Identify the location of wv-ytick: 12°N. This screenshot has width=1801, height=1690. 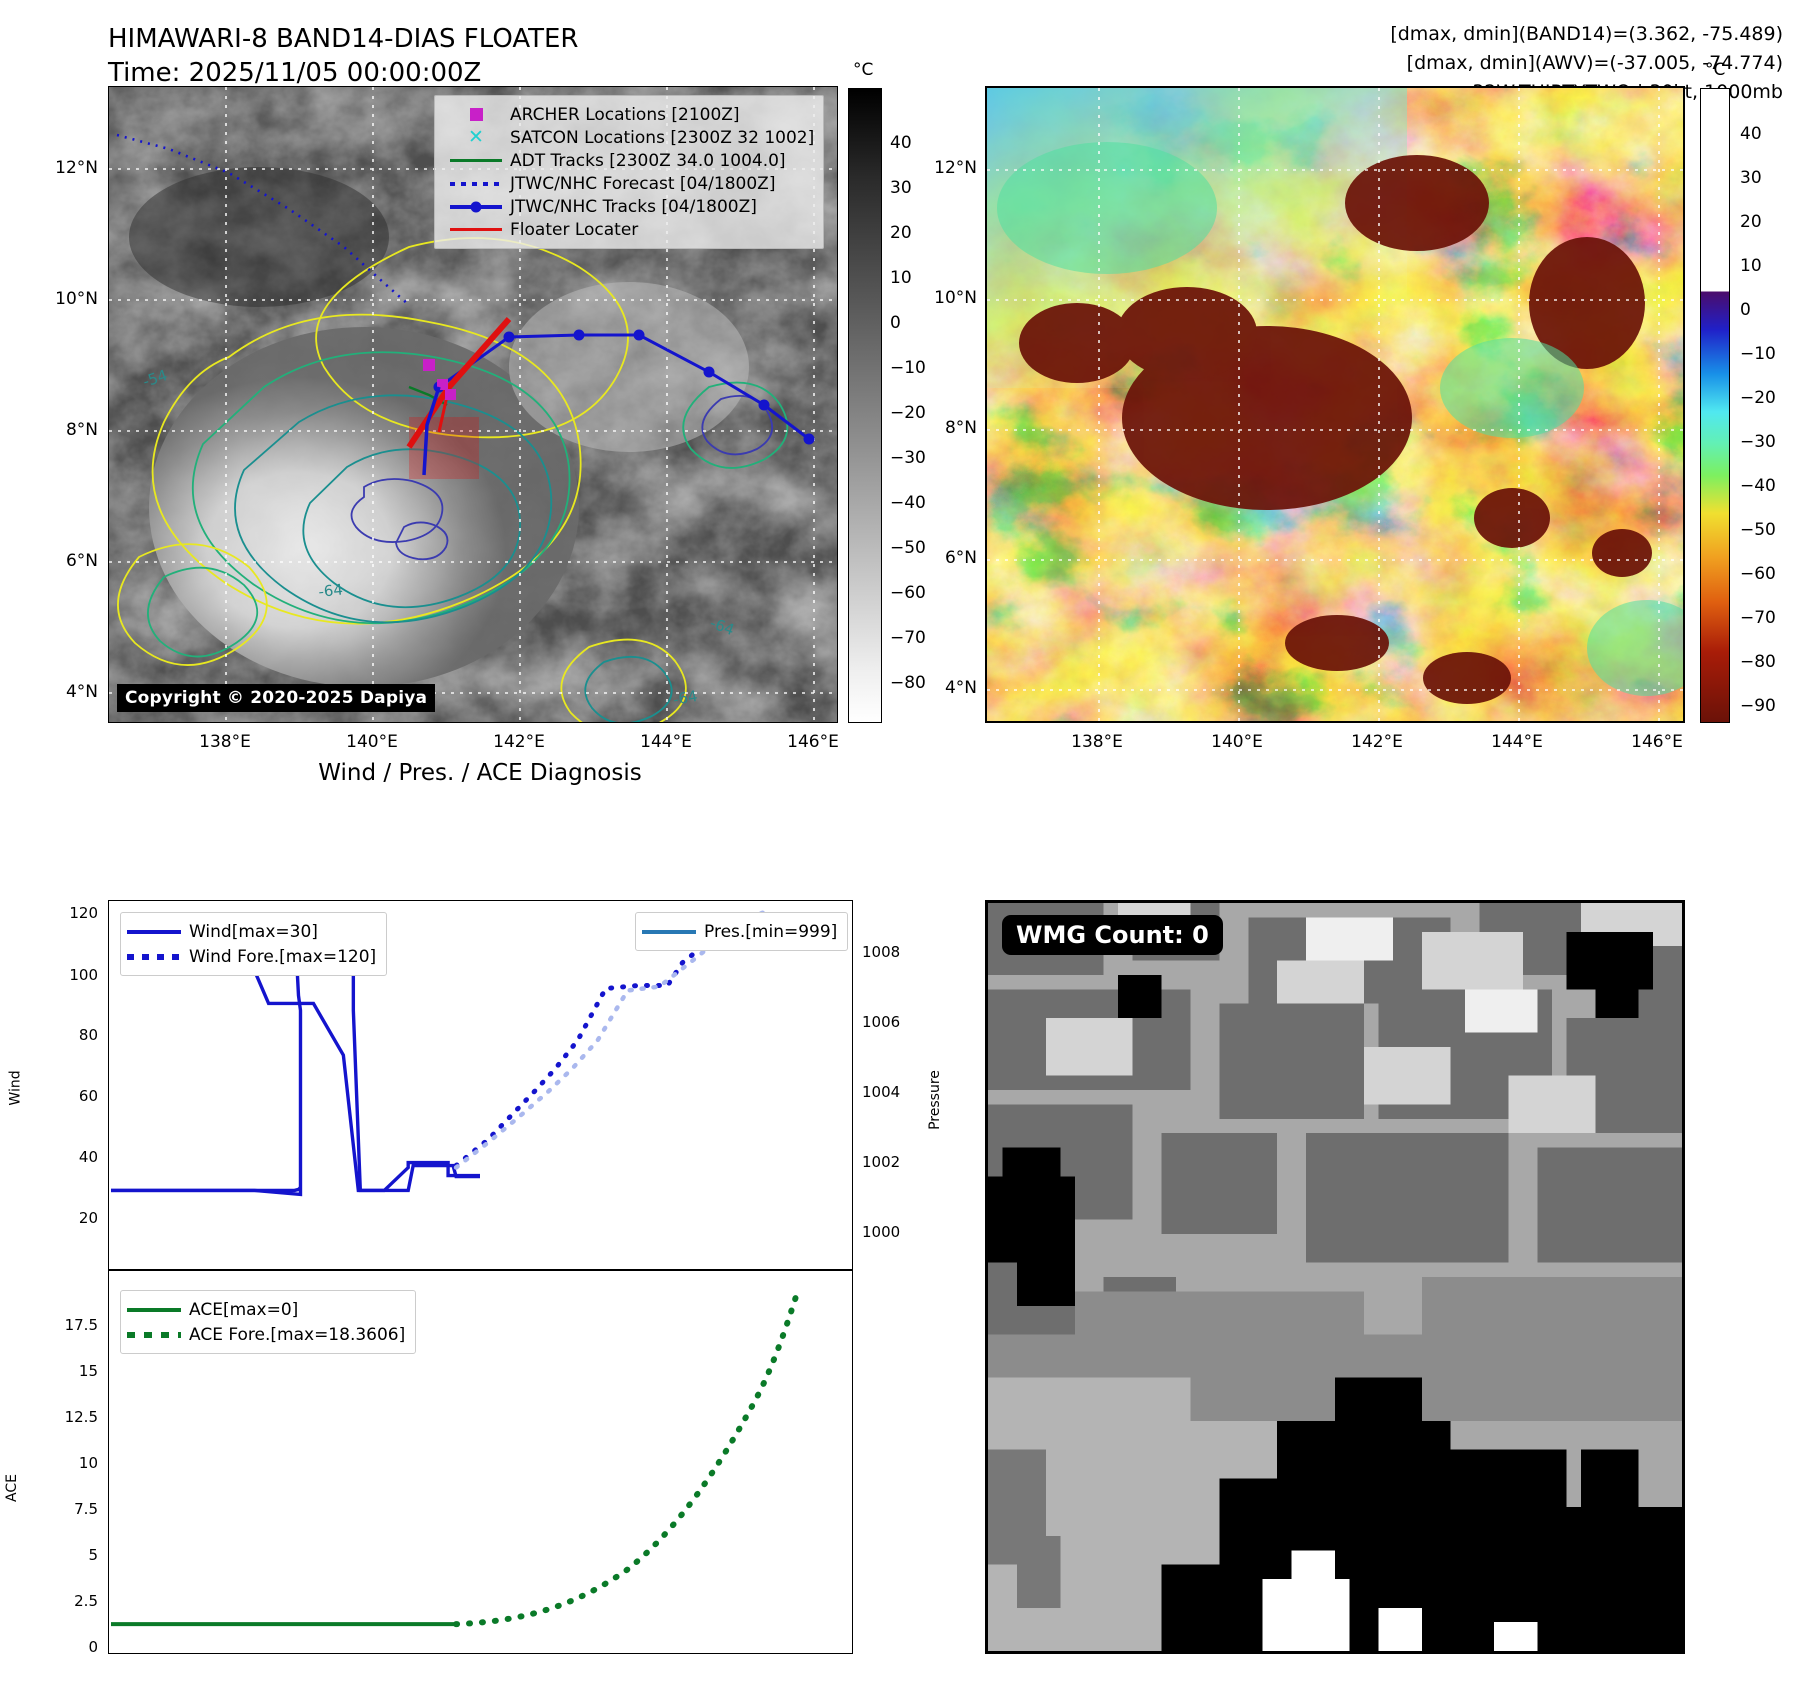
(955, 168).